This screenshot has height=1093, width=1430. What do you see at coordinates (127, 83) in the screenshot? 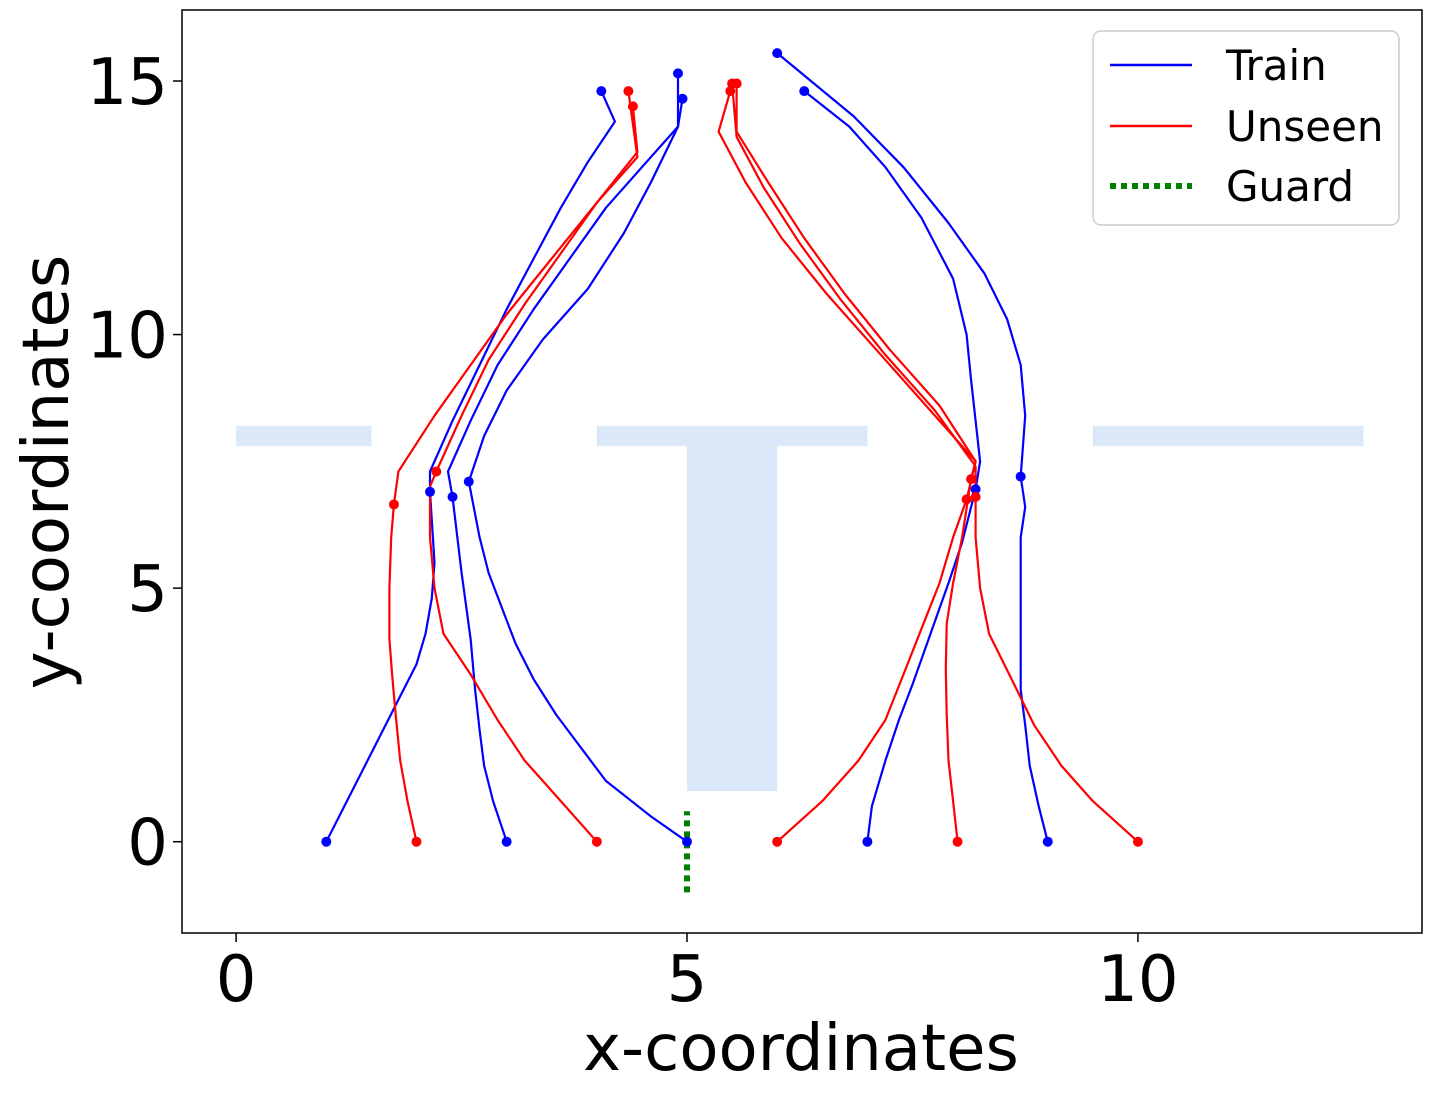
I see `y-tick-label: 15` at bounding box center [127, 83].